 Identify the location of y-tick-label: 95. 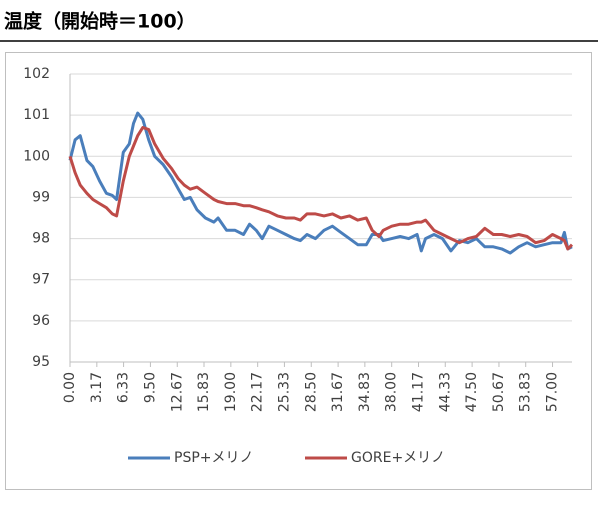
(41, 362).